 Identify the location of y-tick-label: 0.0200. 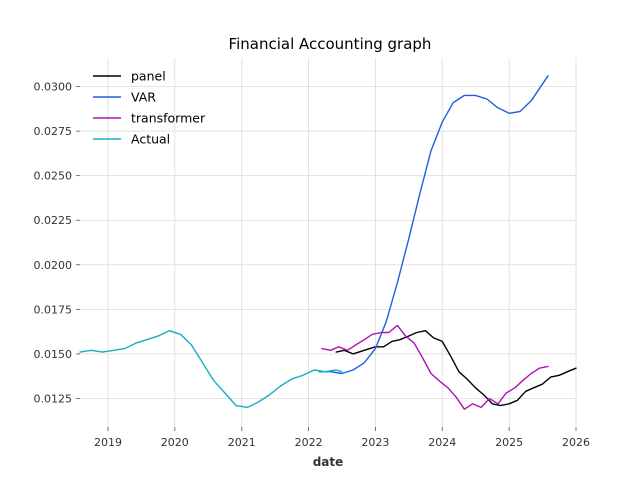
(53, 265).